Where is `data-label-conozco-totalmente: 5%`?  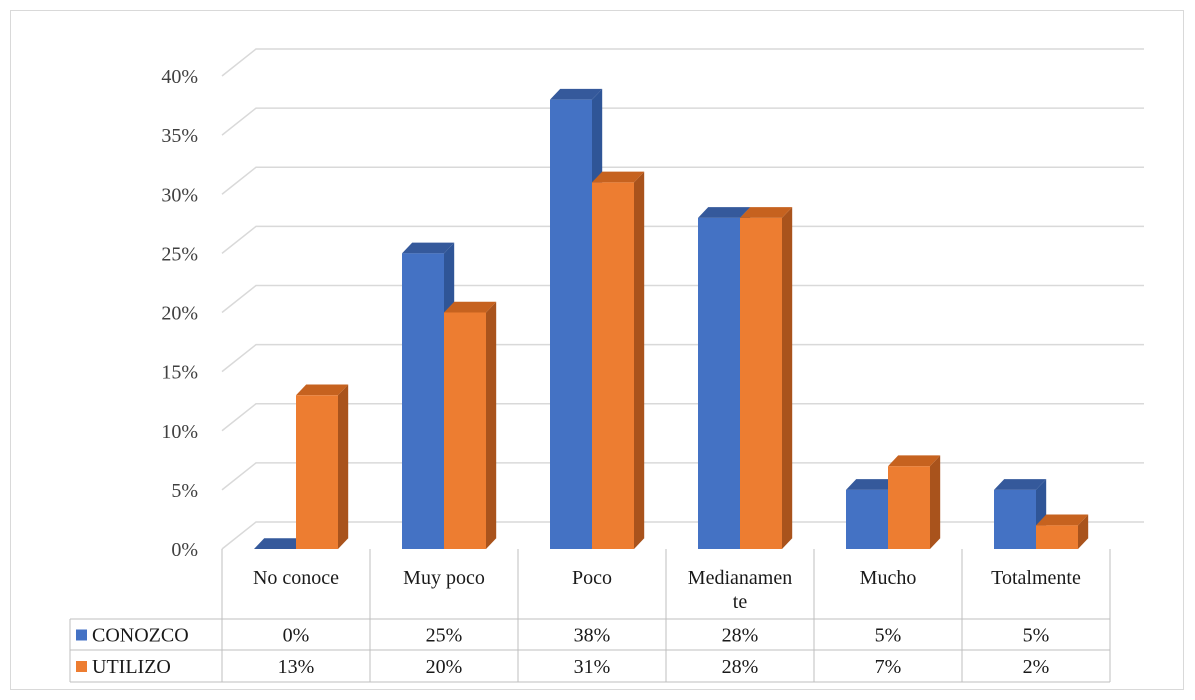
data-label-conozco-totalmente: 5% is located at coordinates (1036, 636).